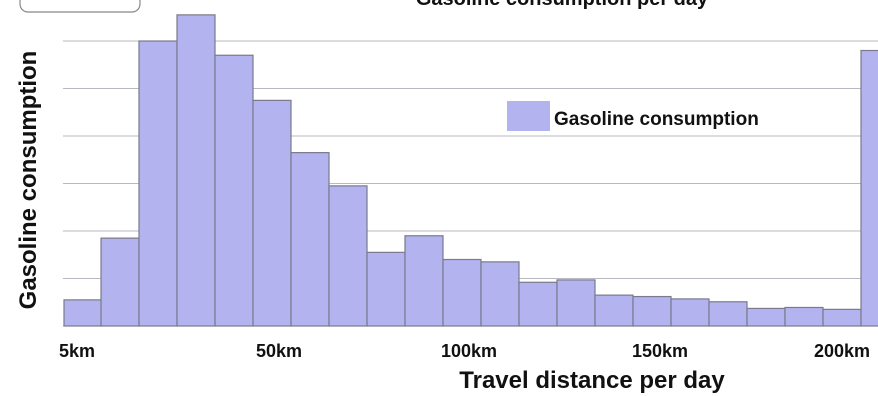 The height and width of the screenshot is (396, 878). I want to click on bar-200km+, so click(869, 188).